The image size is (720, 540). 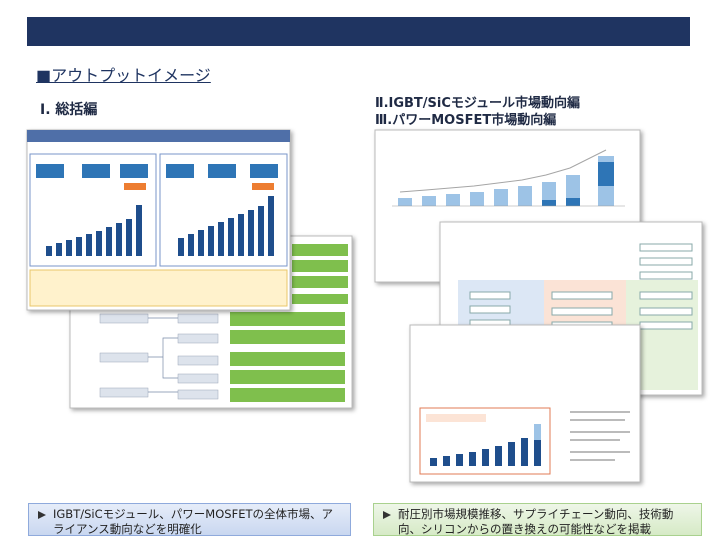 I want to click on header-bar, so click(x=358, y=31).